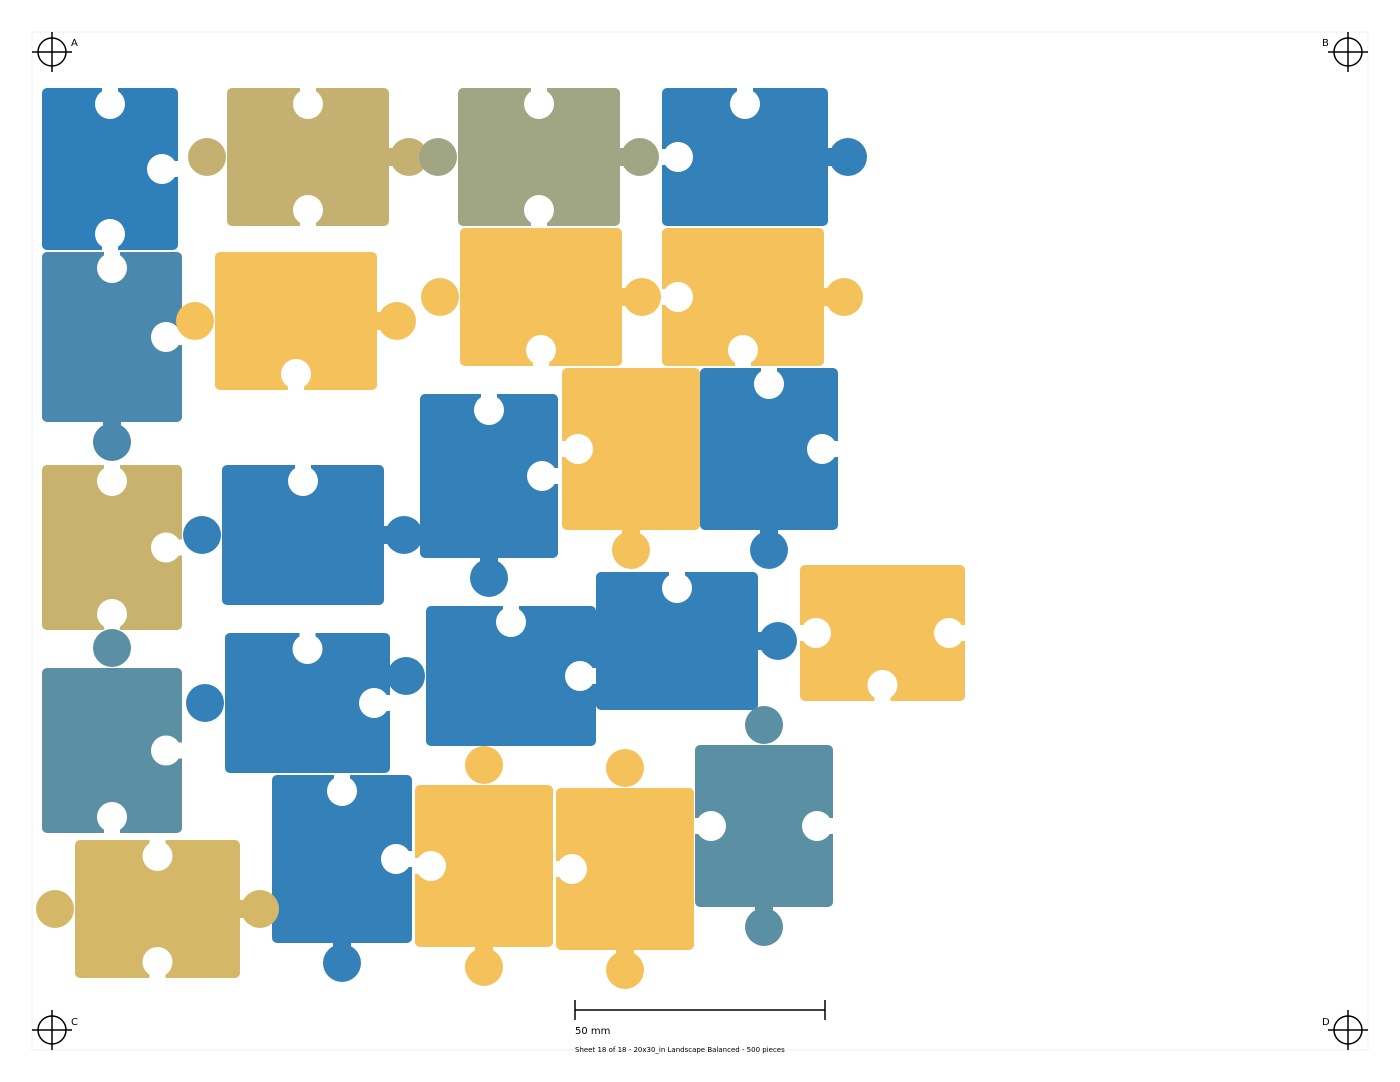  What do you see at coordinates (1325, 43) in the screenshot?
I see `corner-label: B` at bounding box center [1325, 43].